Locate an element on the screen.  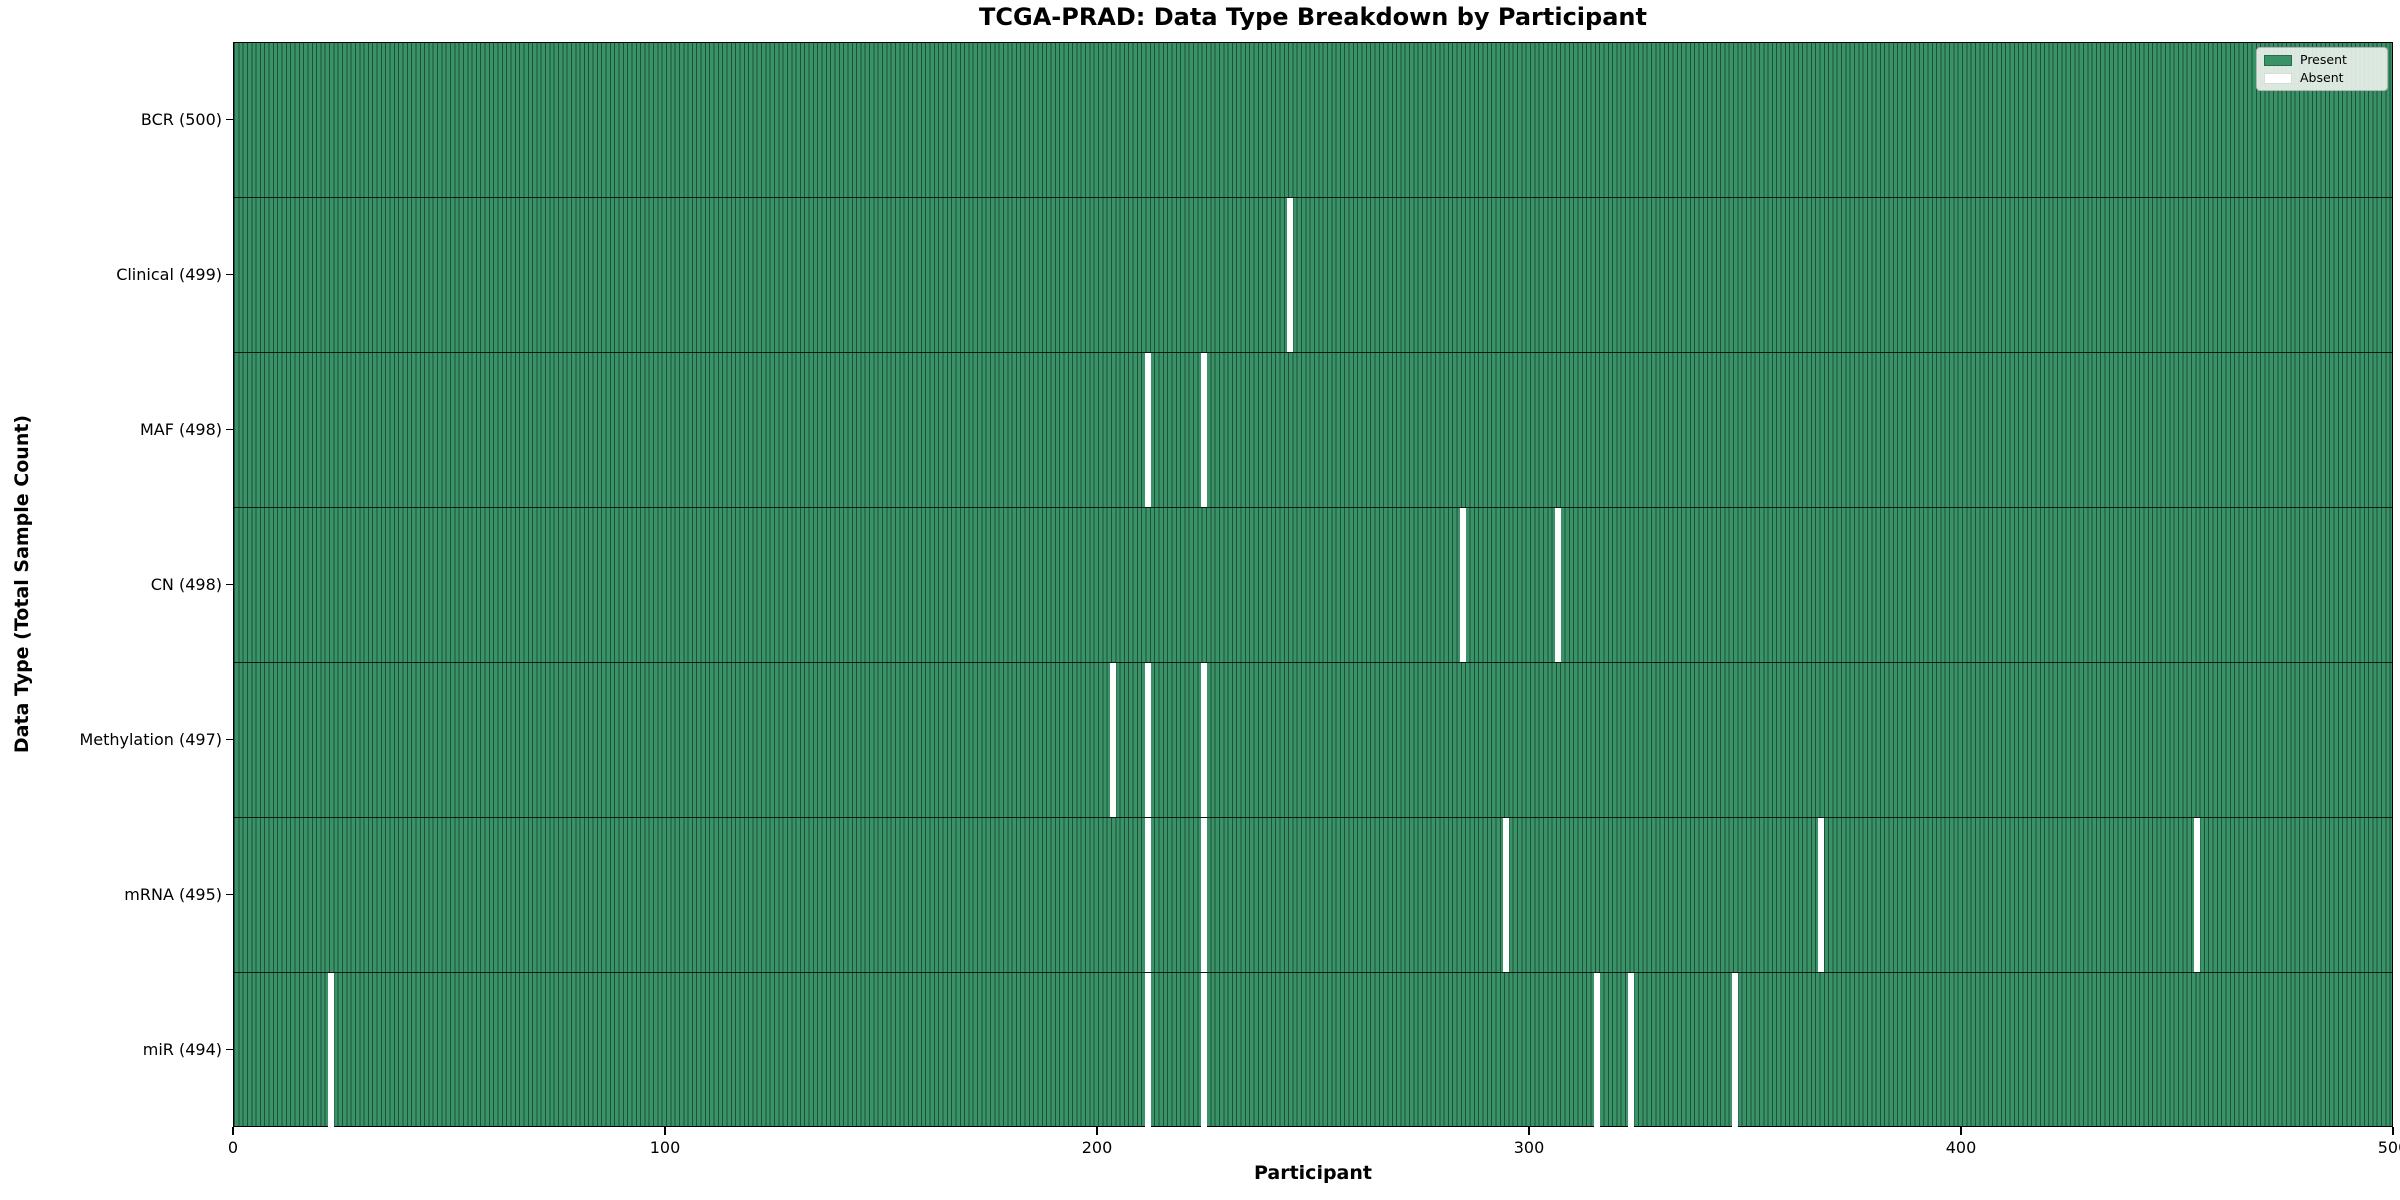
legend-absent-label: Absent is located at coordinates (2322, 77).